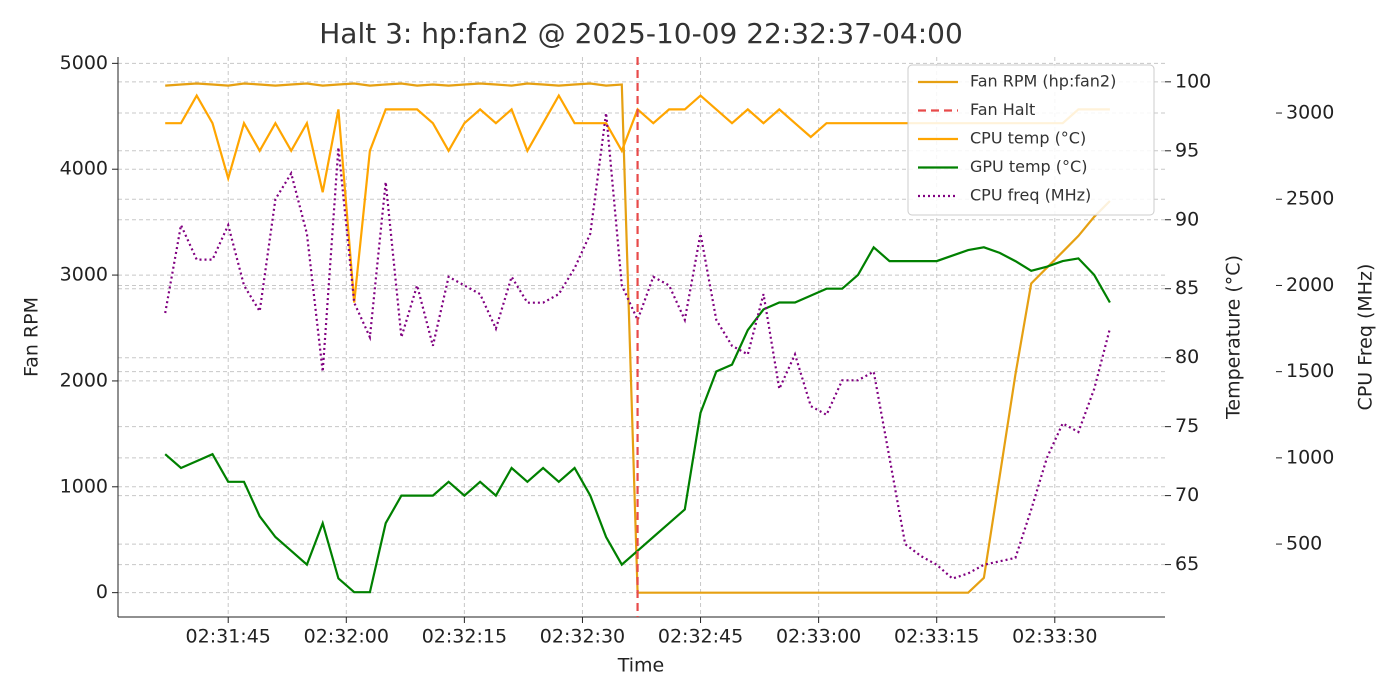 The width and height of the screenshot is (1400, 700). I want to click on y-tick-label: 5000, so click(84, 63).